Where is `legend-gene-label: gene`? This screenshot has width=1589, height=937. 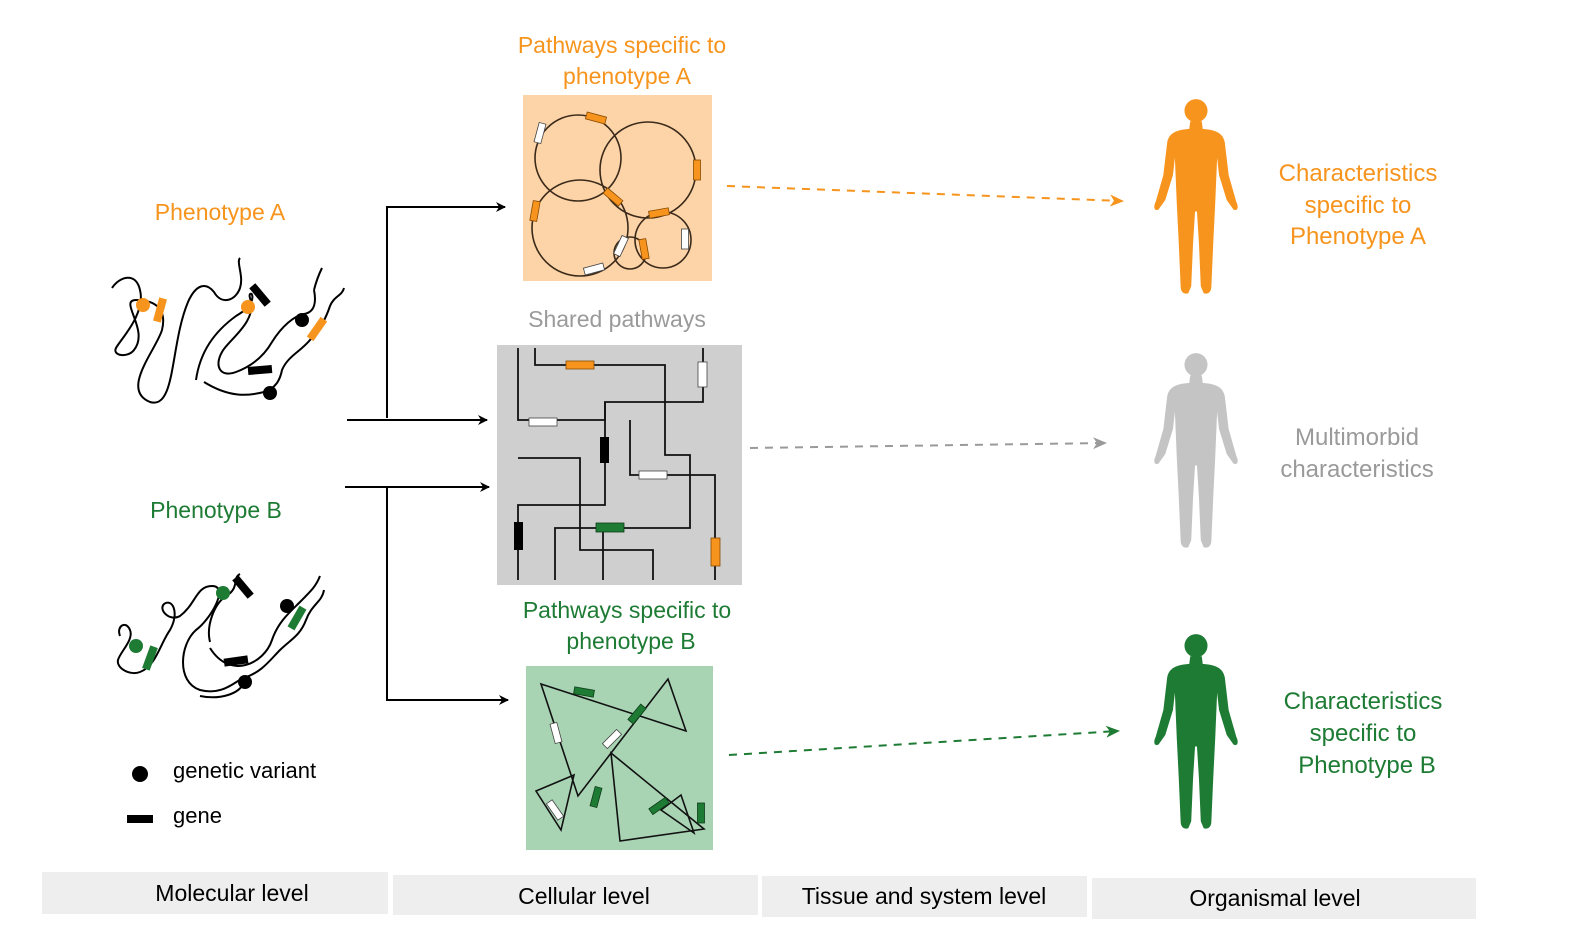 legend-gene-label: gene is located at coordinates (197, 815).